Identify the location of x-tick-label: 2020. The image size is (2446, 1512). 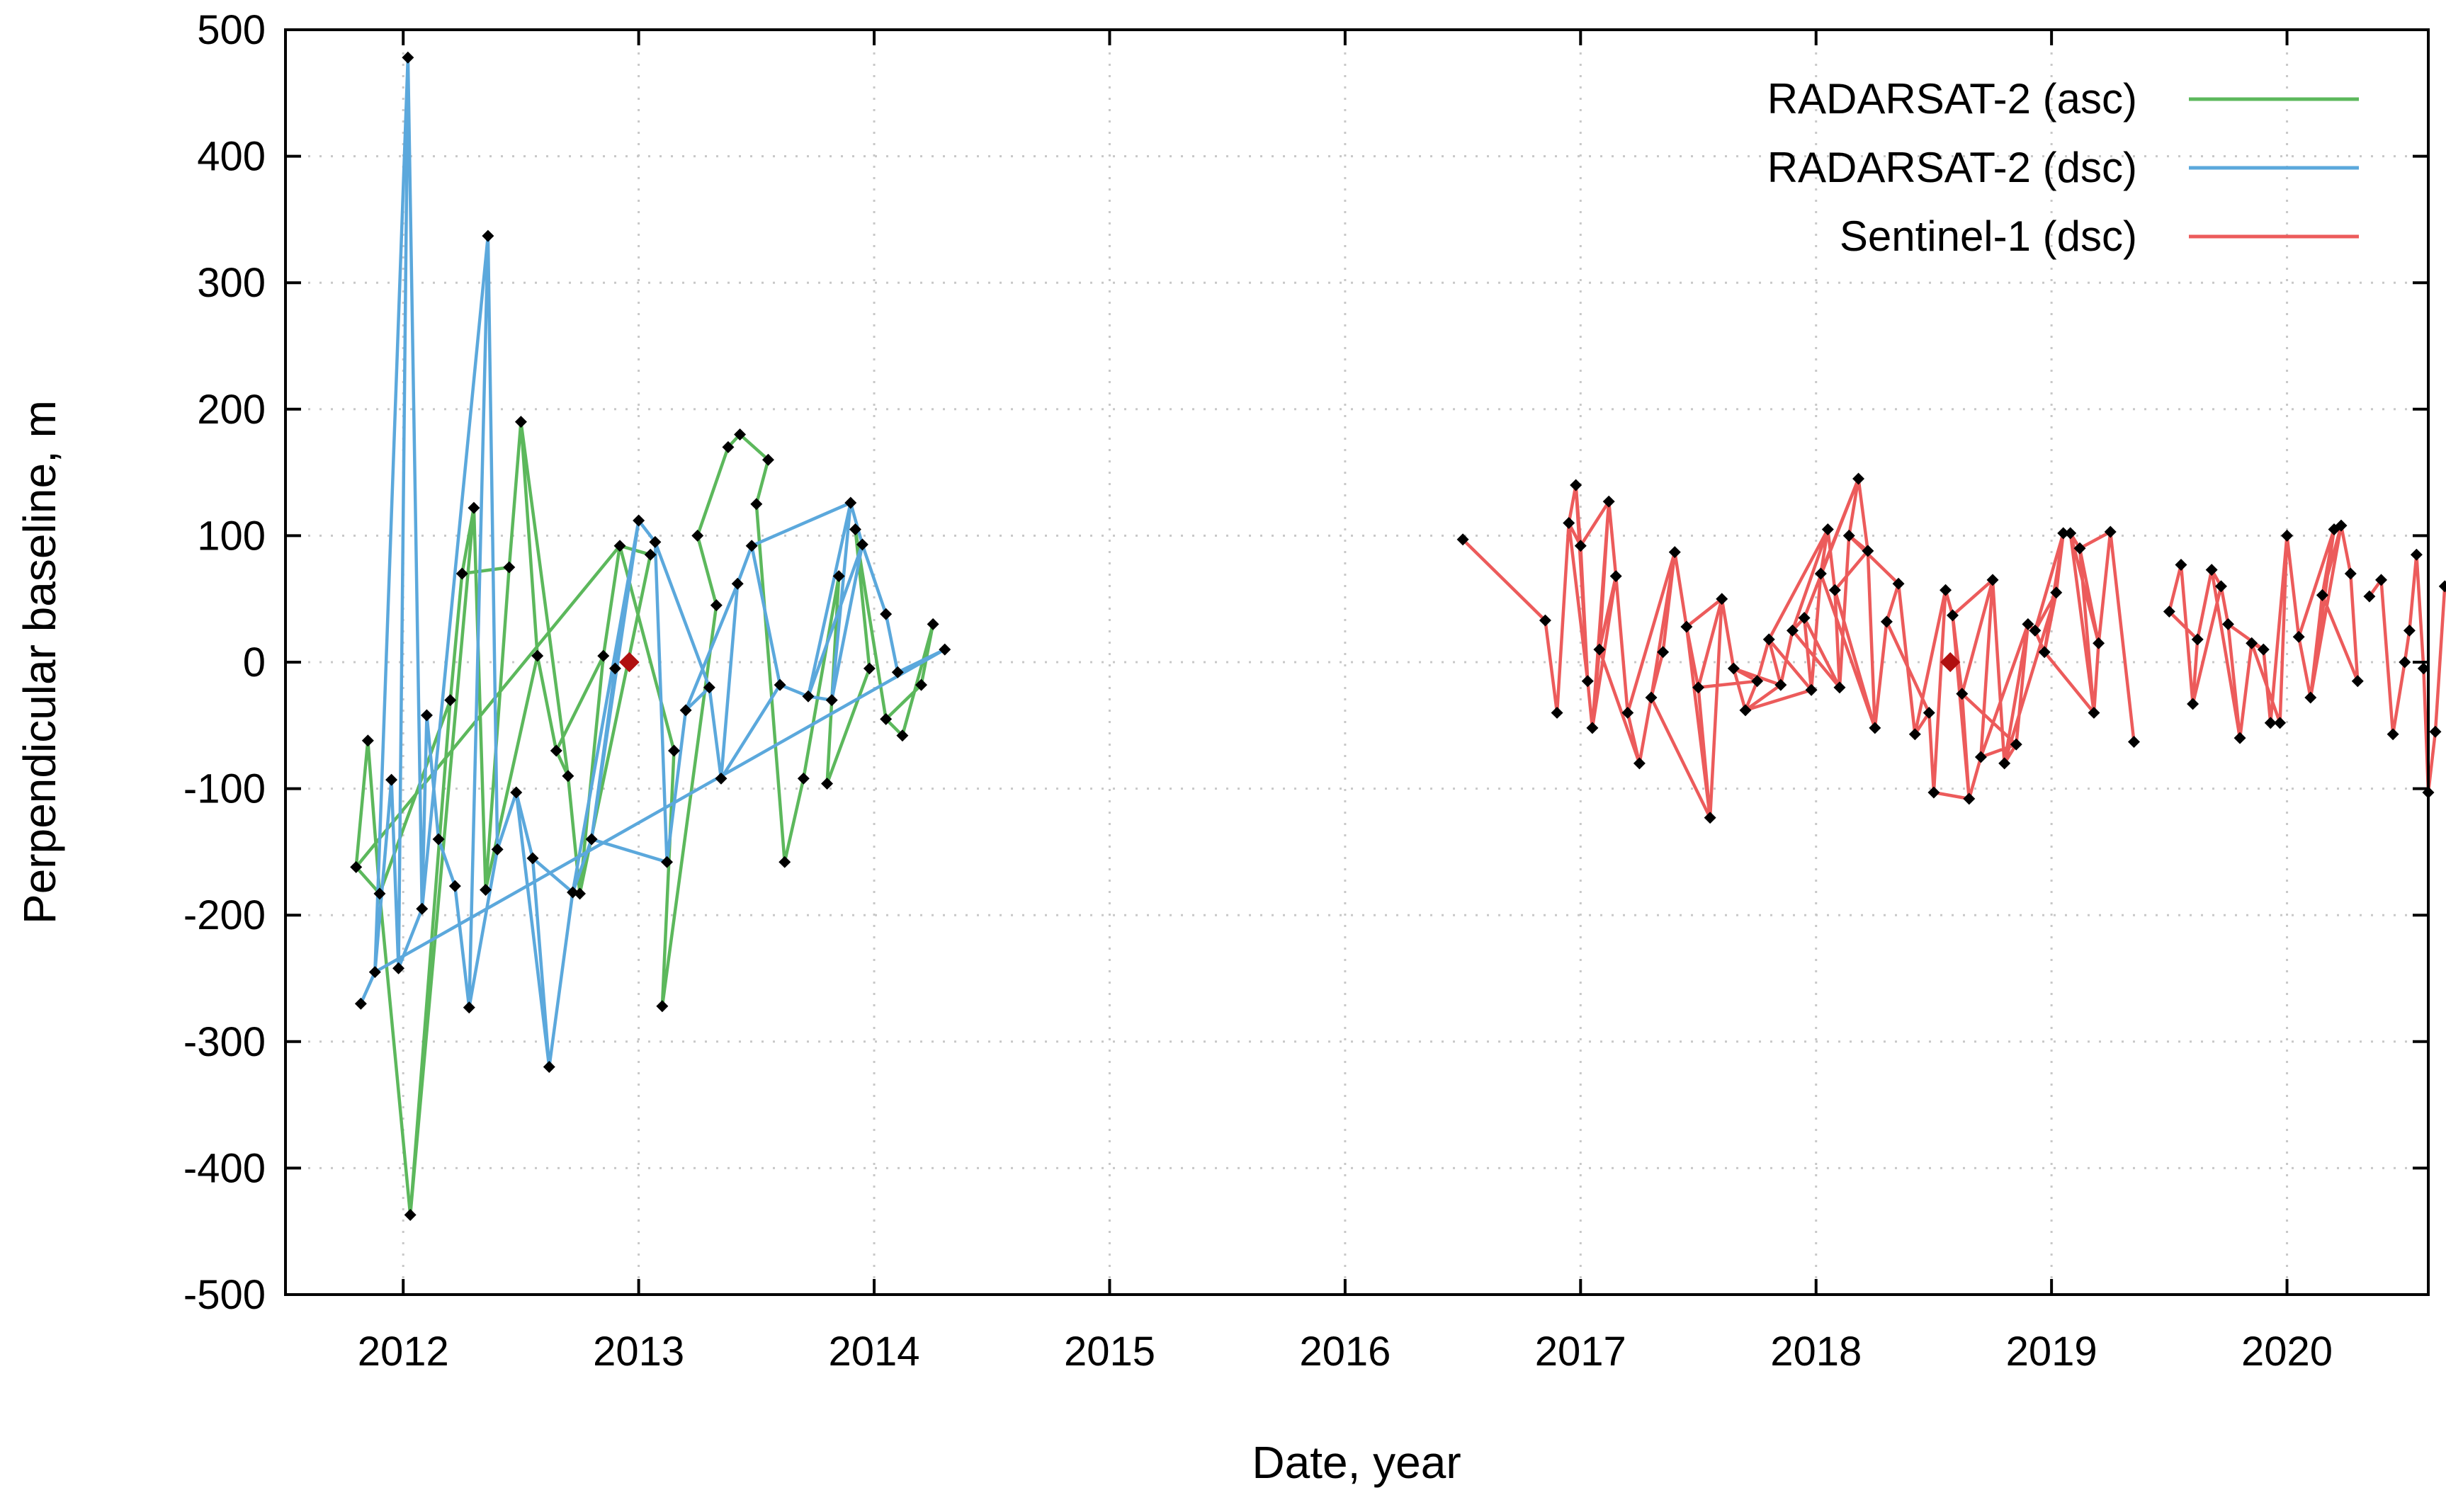
(2287, 1352).